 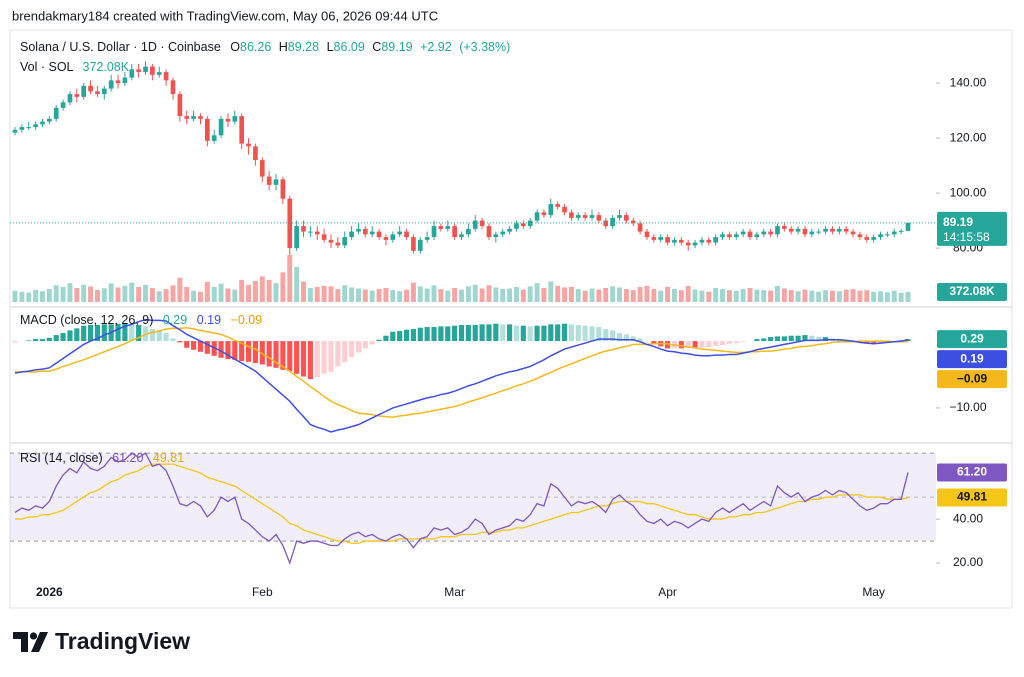 I want to click on rsi-ma-line, so click(x=462, y=503).